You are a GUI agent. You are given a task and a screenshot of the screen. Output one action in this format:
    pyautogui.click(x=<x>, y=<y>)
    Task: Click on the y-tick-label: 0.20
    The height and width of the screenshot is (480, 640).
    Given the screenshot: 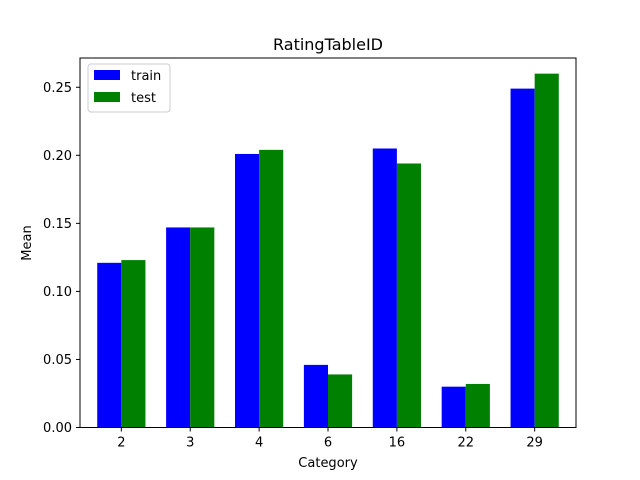 What is the action you would take?
    pyautogui.click(x=57, y=156)
    